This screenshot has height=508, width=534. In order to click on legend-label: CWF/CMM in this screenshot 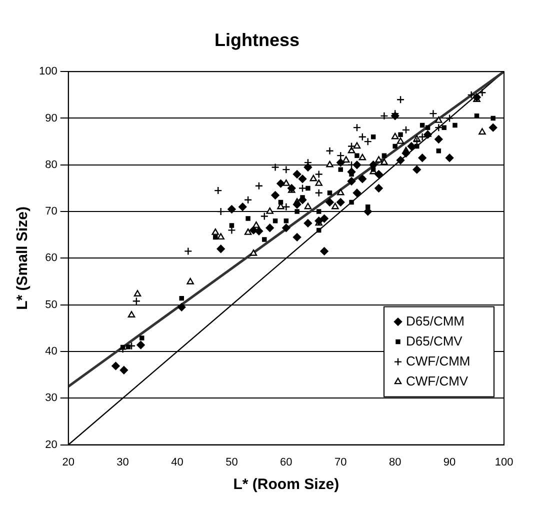, I will do `click(438, 360)`.